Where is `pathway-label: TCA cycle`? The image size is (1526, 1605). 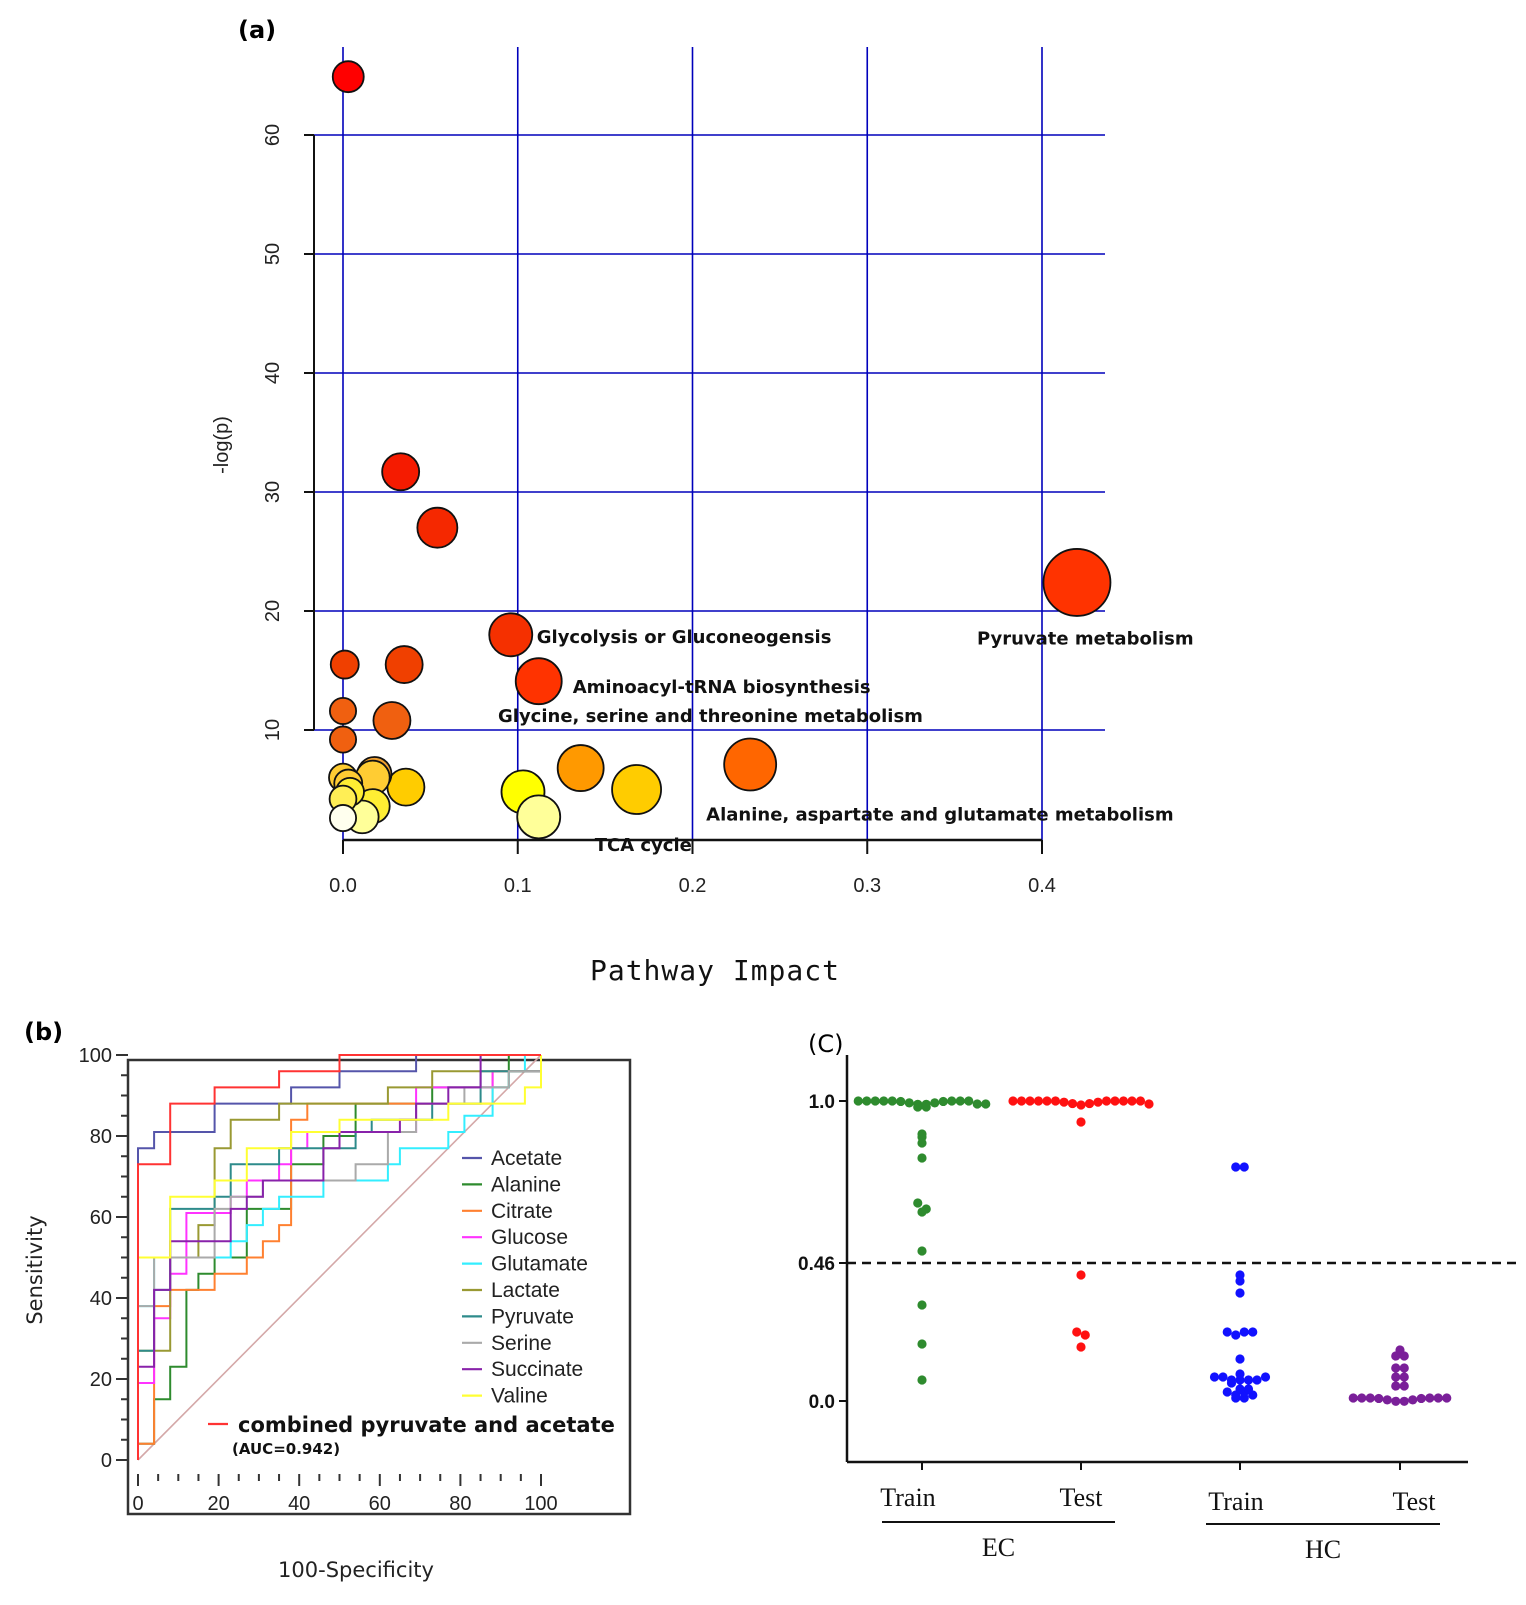
pathway-label: TCA cycle is located at coordinates (643, 845).